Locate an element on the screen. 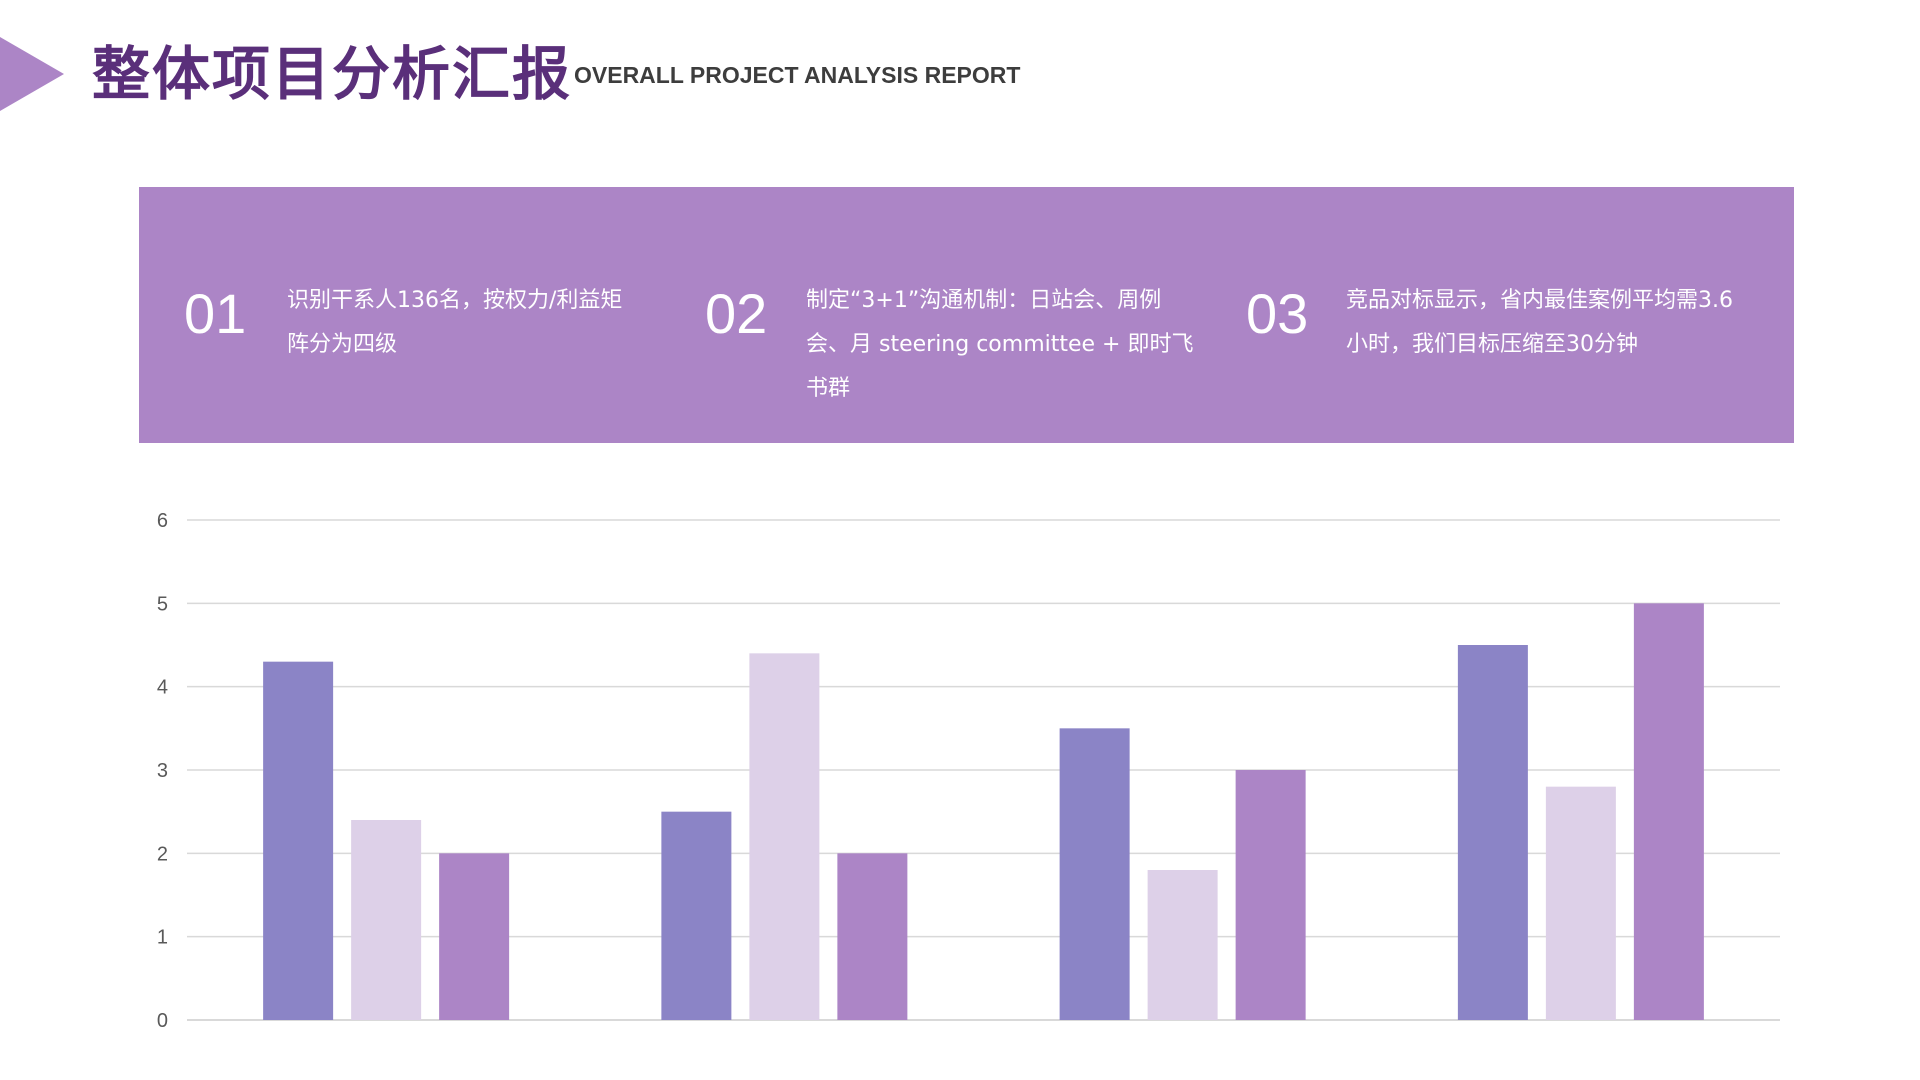  y-tick-label: 0 is located at coordinates (162, 1021).